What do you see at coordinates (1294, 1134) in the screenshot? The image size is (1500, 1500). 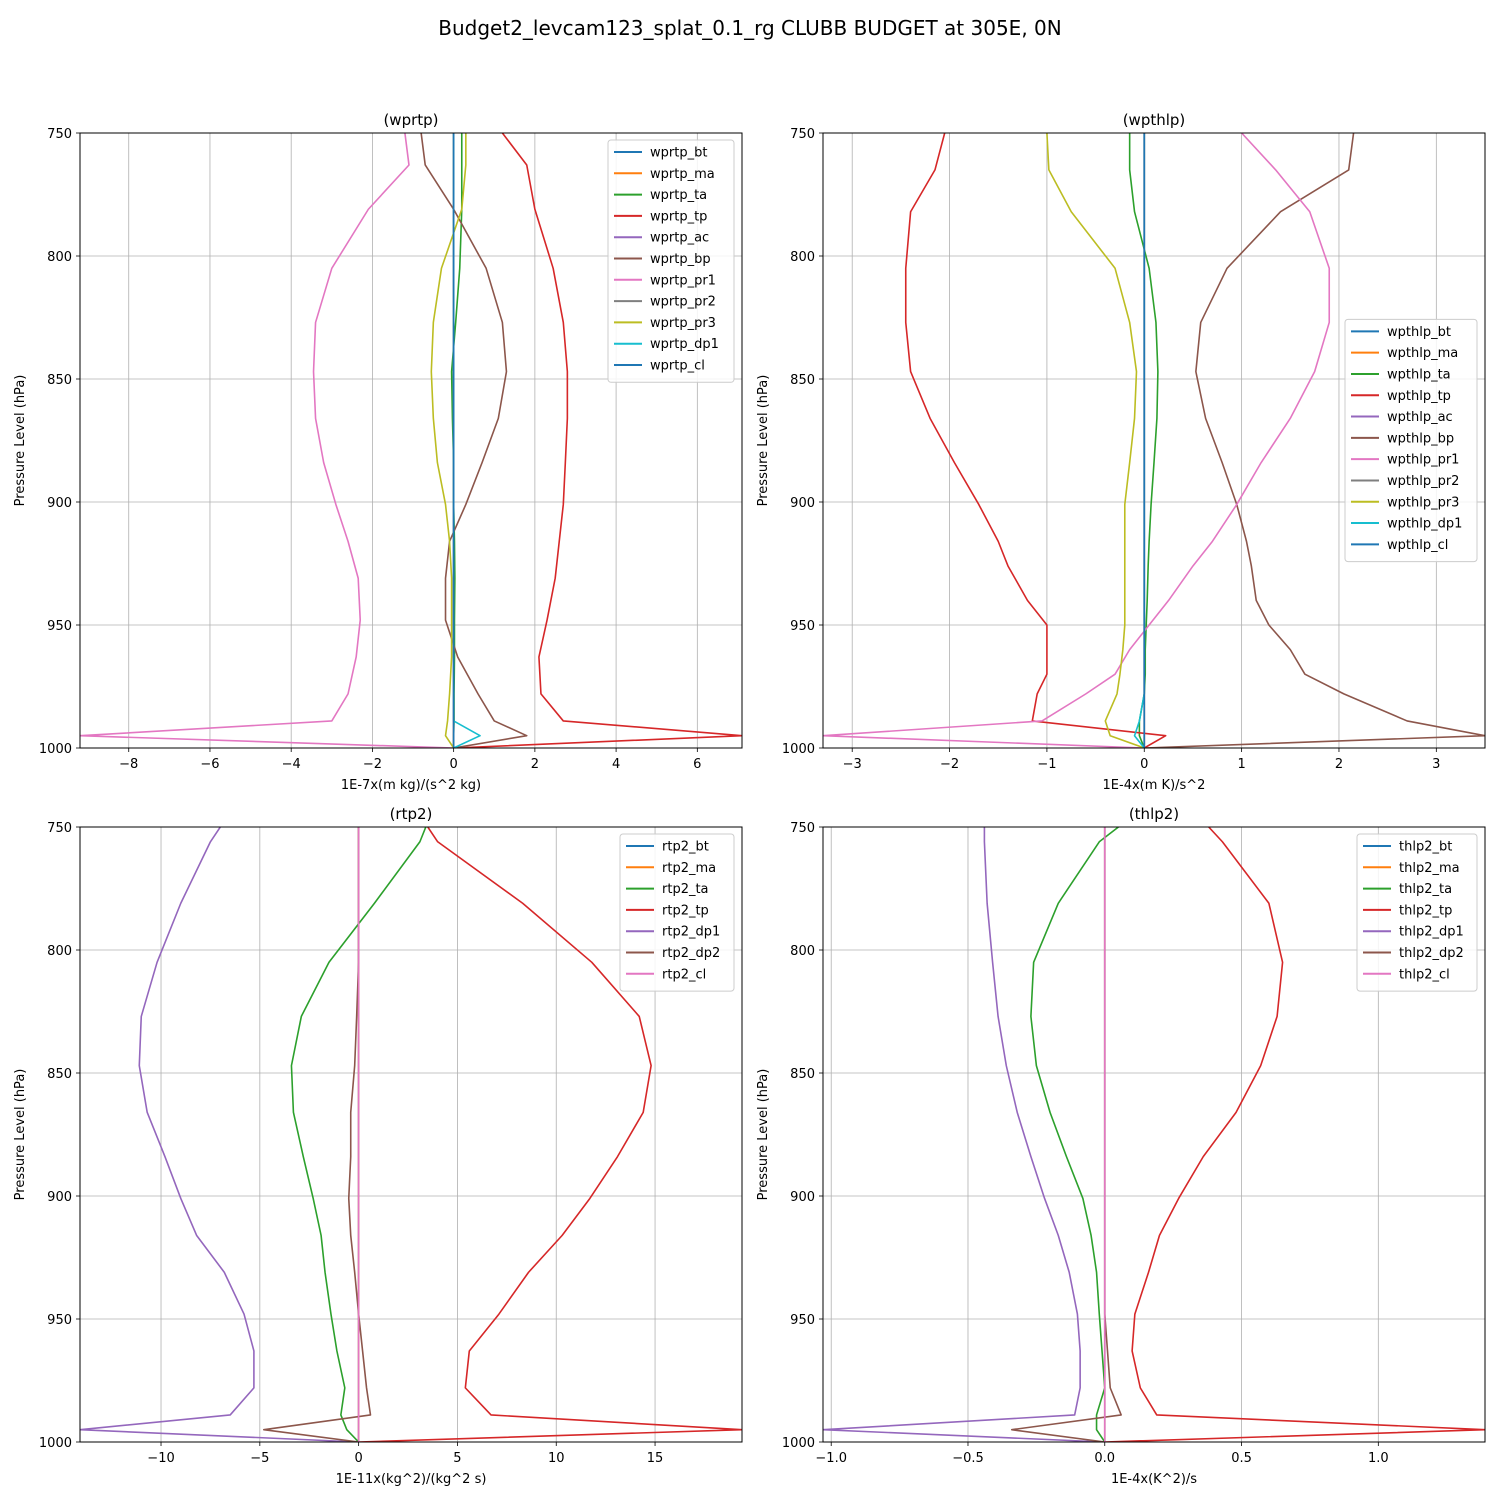 I see `series-line-thlp2_tp` at bounding box center [1294, 1134].